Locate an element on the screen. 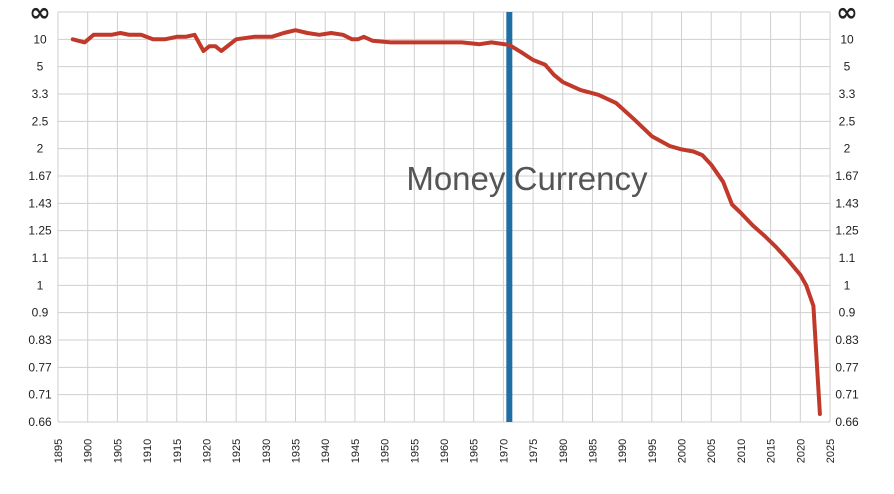  y-tick-label-left: 1.1 is located at coordinates (40, 258).